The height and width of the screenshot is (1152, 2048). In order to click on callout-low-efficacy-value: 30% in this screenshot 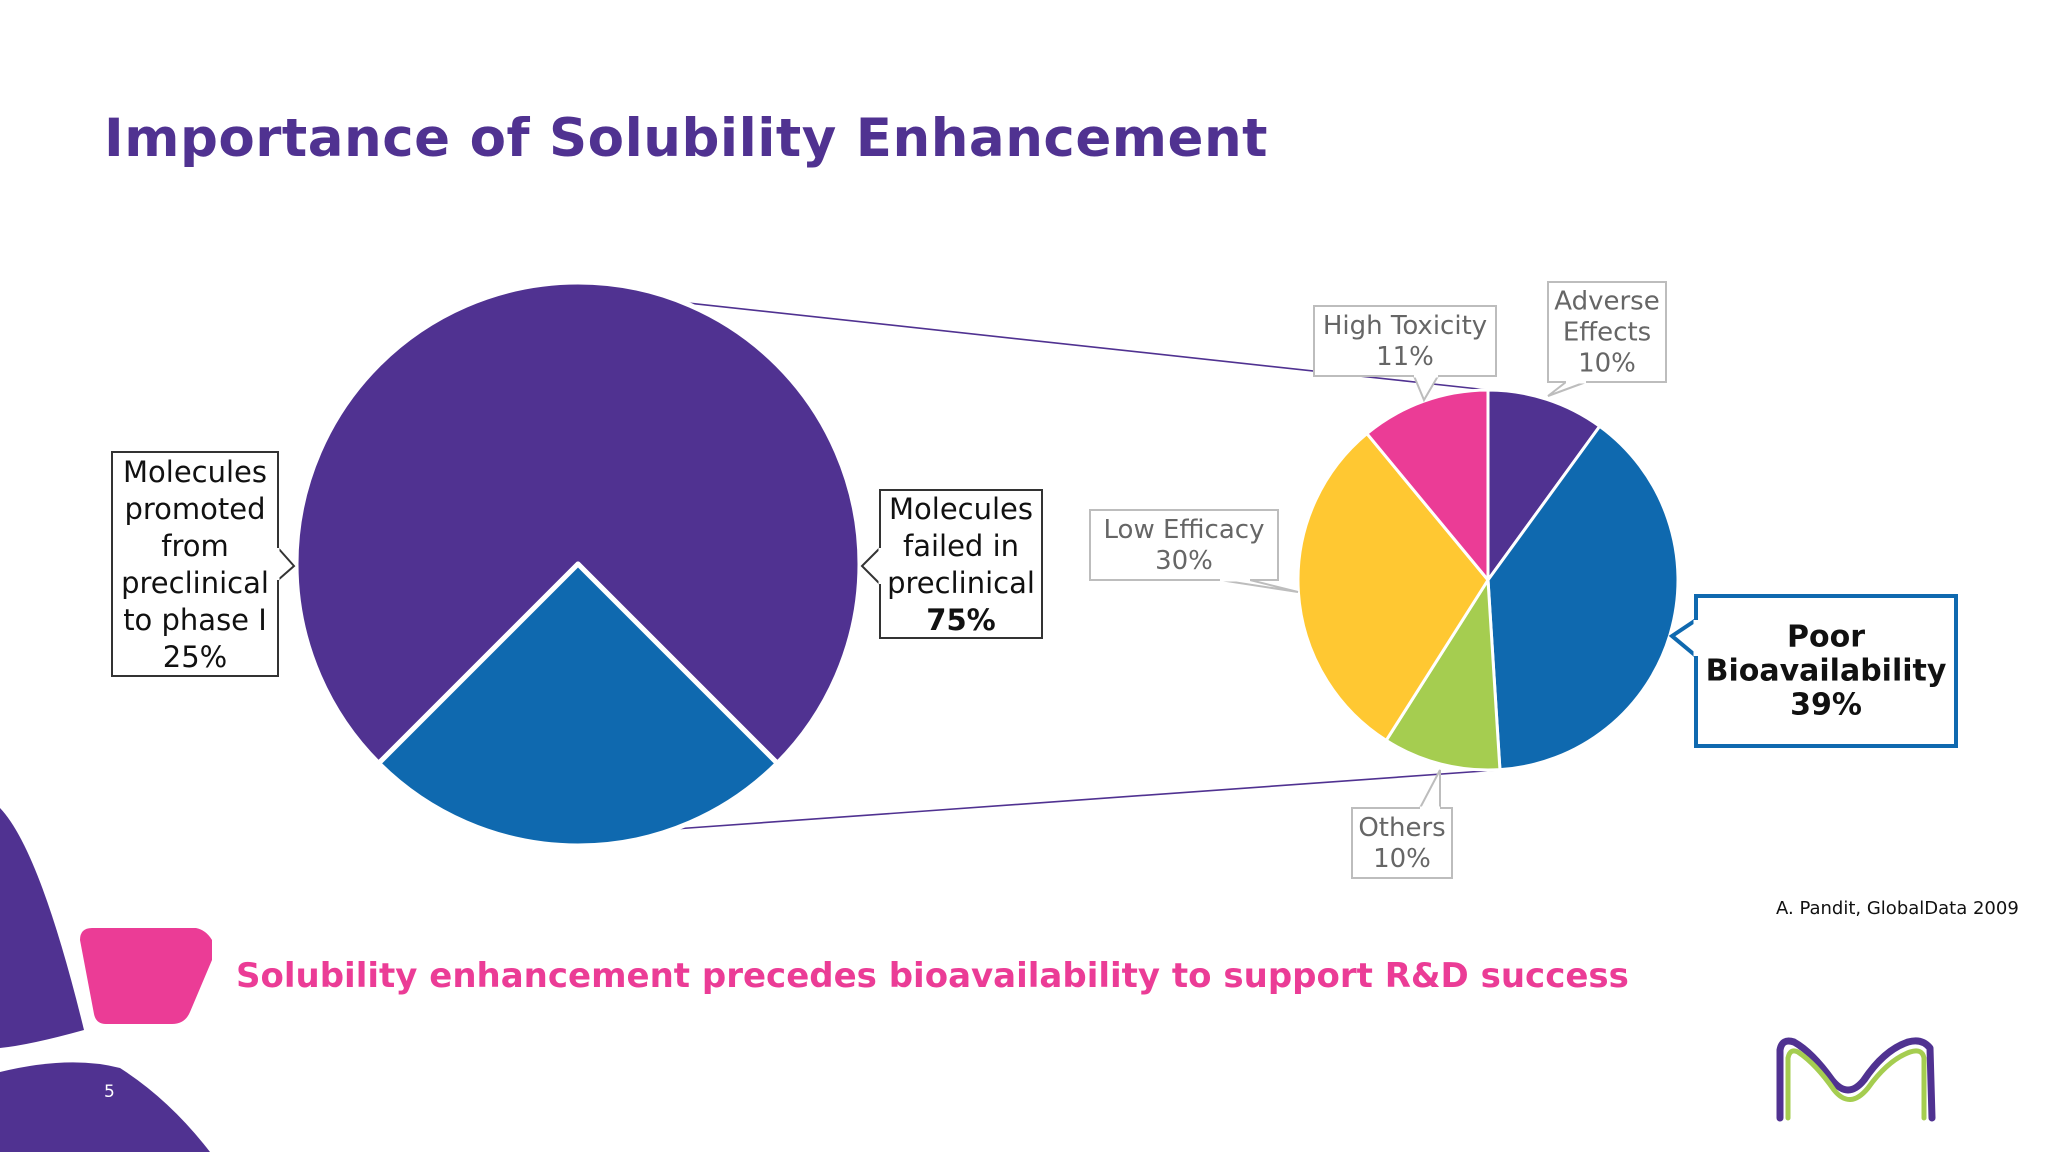, I will do `click(1184, 561)`.